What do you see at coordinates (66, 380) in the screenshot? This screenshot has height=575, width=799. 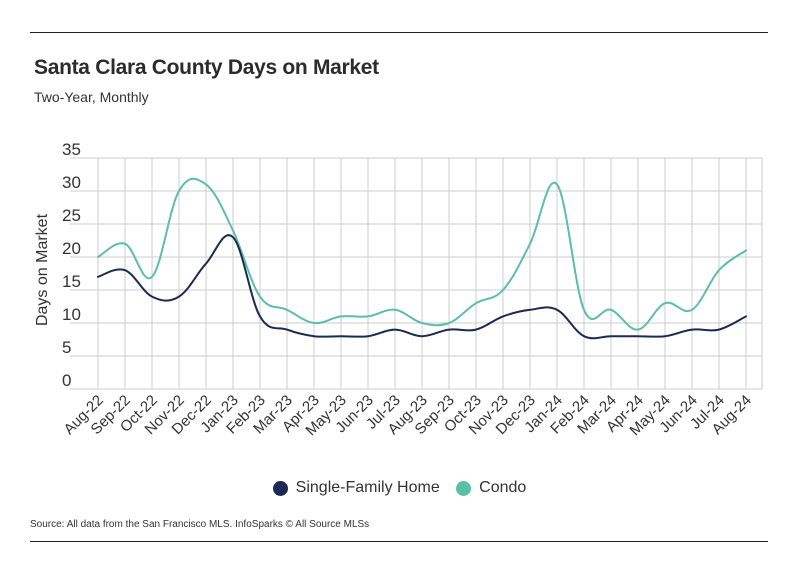 I see `y-tick-0: 0` at bounding box center [66, 380].